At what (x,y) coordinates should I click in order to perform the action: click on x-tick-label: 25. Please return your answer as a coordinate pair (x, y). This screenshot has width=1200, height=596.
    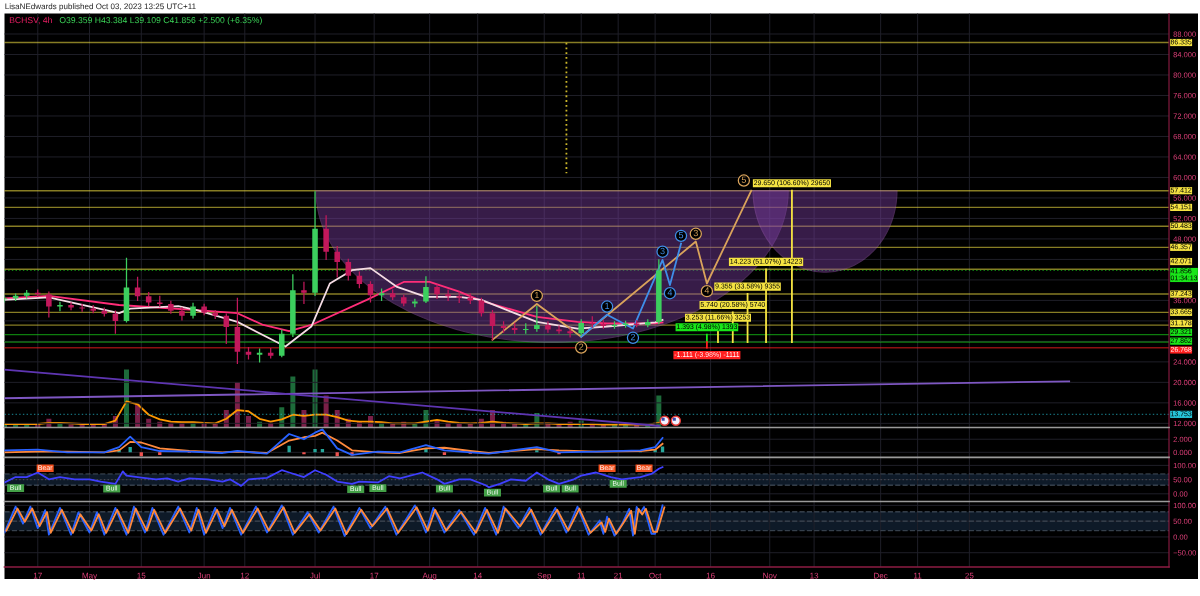
    Looking at the image, I should click on (969, 575).